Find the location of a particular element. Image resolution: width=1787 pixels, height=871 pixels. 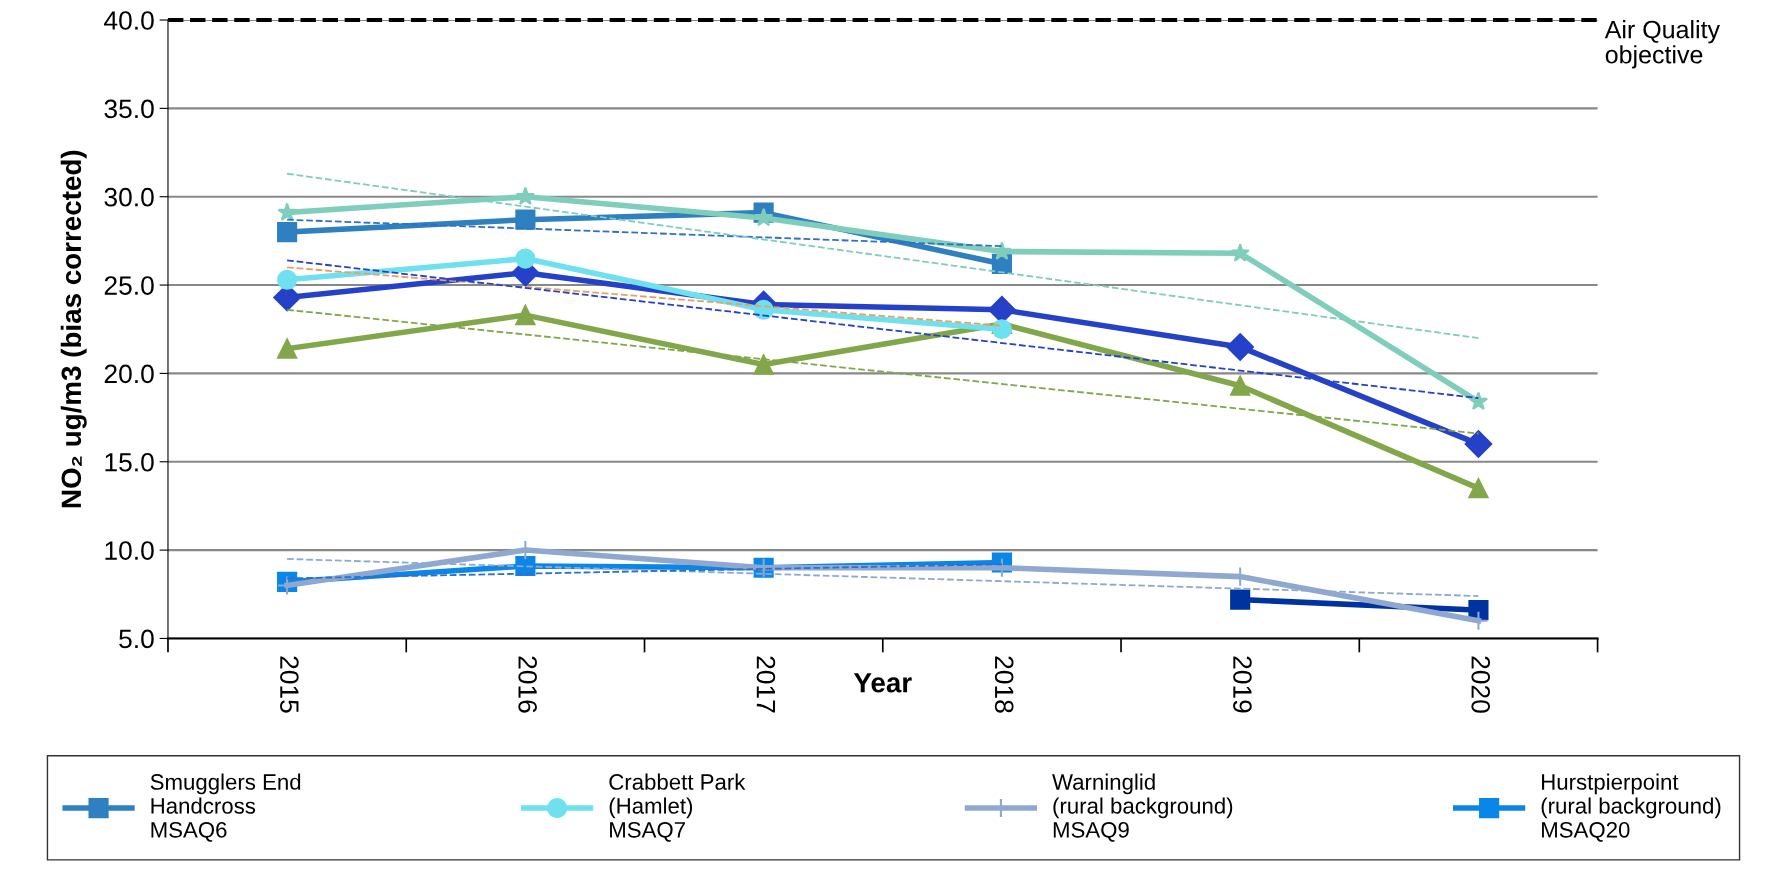

y-tick-label: 15.0 is located at coordinates (129, 462).